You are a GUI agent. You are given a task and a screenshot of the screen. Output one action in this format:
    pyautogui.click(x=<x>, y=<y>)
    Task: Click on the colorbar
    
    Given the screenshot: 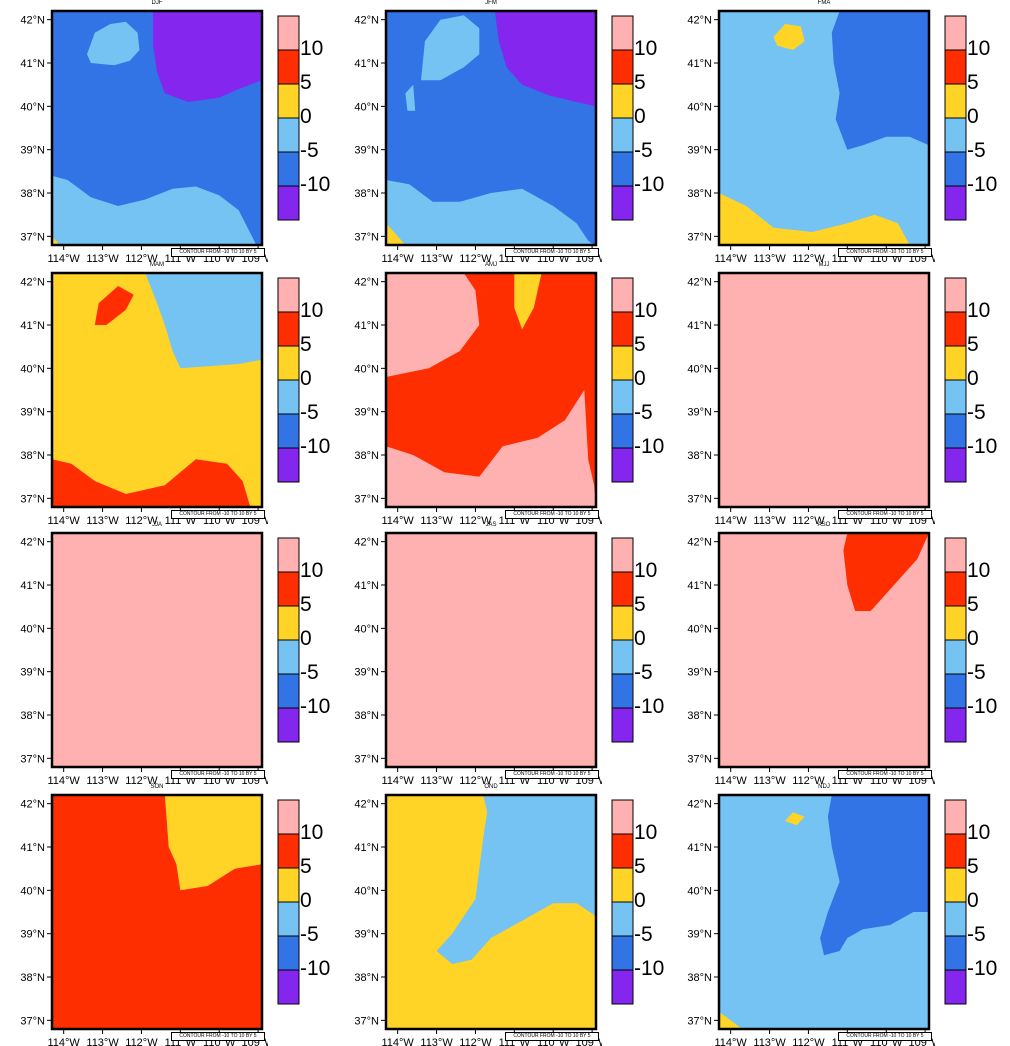 What is the action you would take?
    pyautogui.click(x=622, y=380)
    